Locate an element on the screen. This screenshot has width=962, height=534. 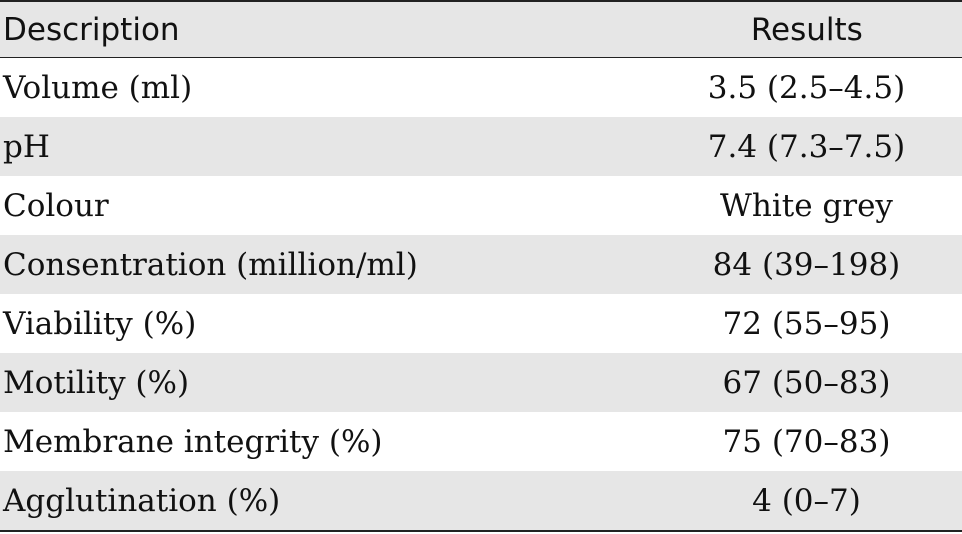
table-row: Agglutination (%) 4 (0–7) is located at coordinates (481, 500).